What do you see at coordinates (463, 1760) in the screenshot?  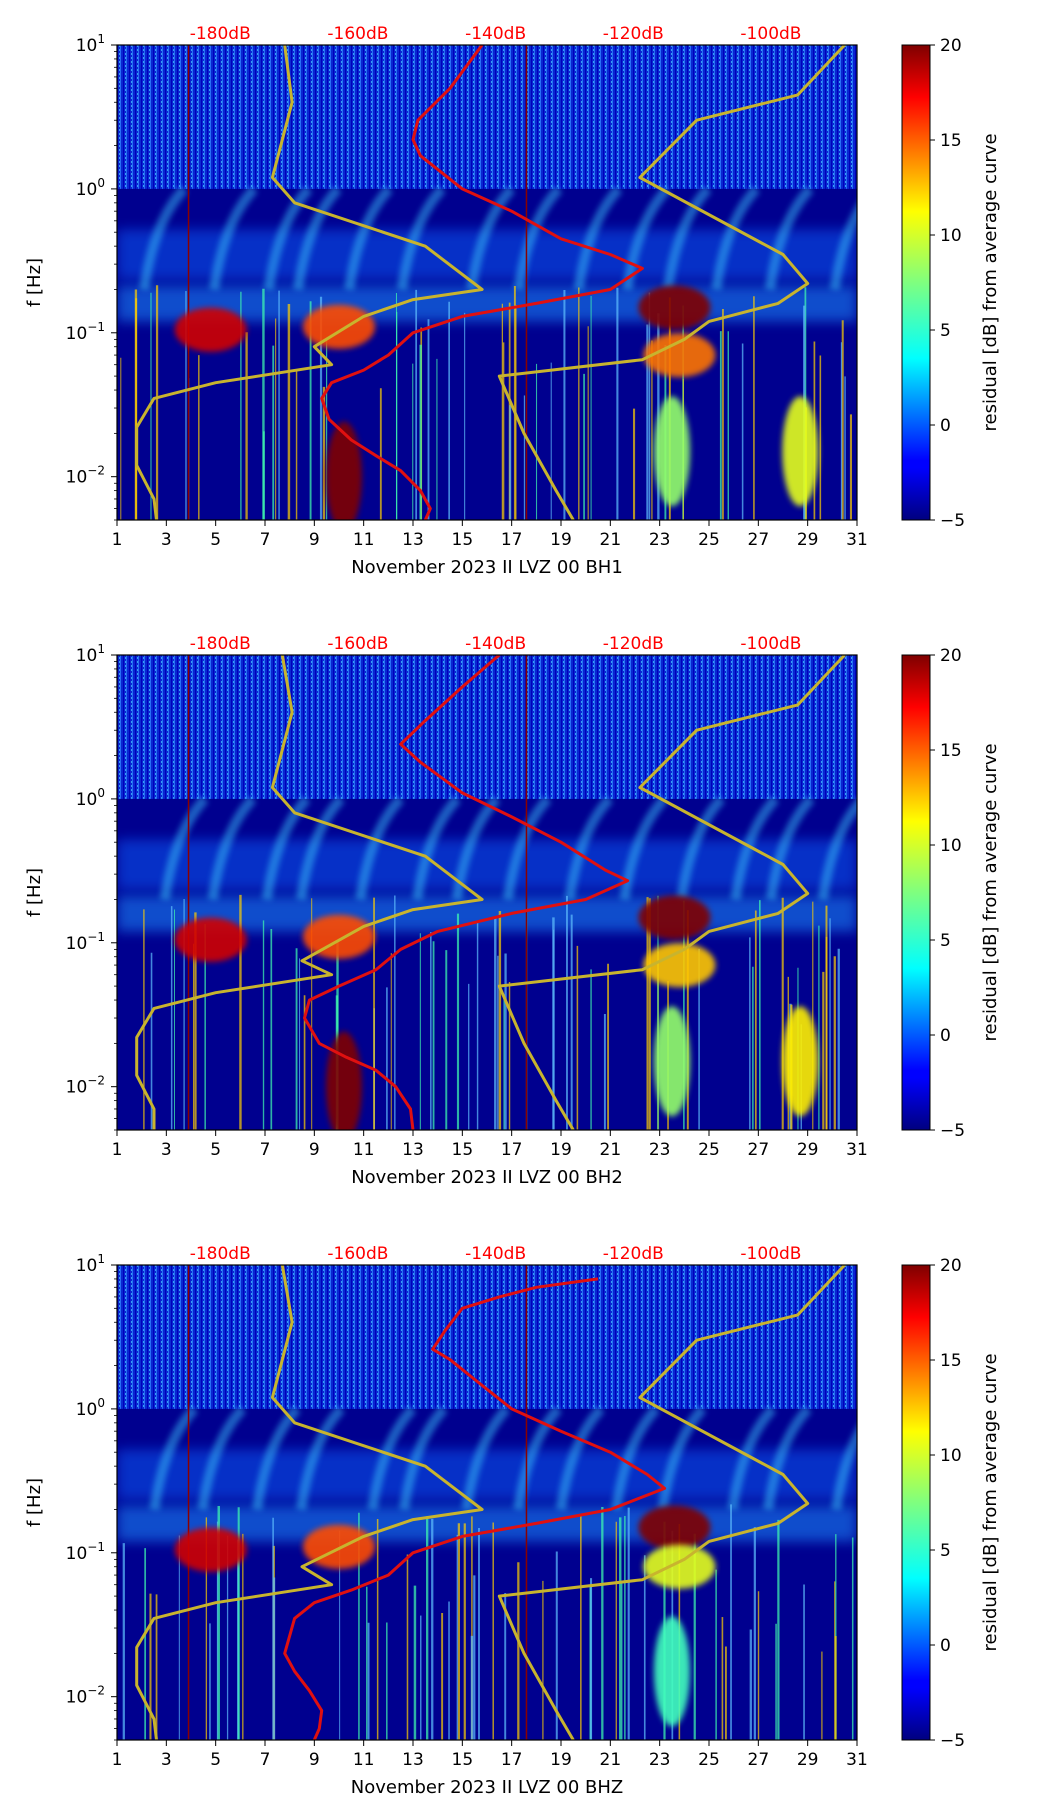 I see `x-tick-label: 15` at bounding box center [463, 1760].